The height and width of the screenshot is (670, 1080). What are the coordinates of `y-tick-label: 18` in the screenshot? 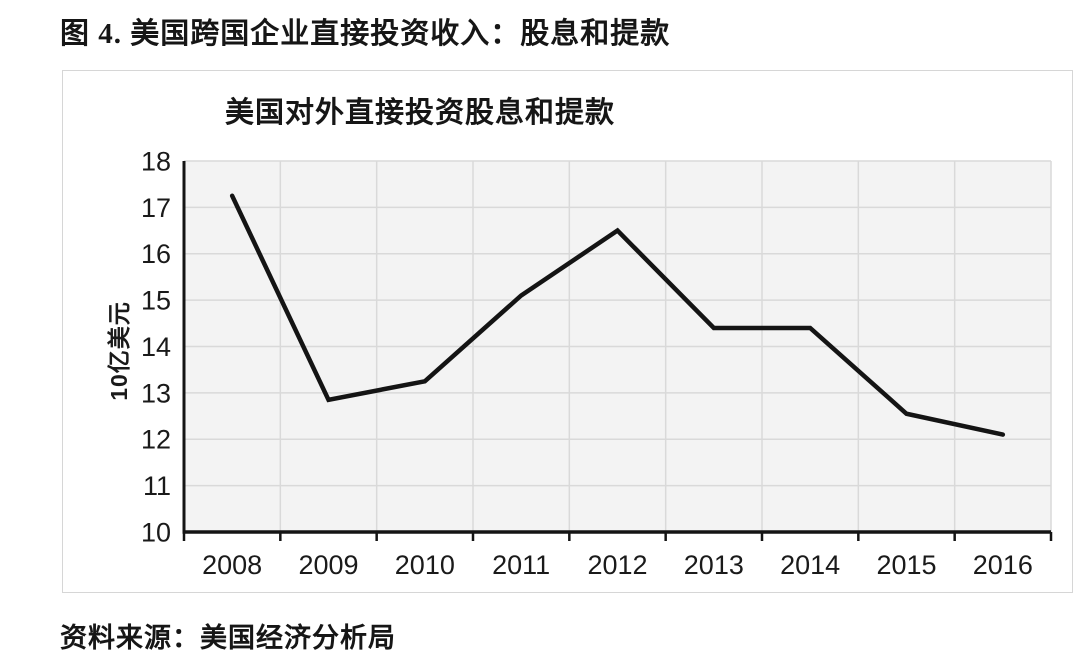 It's located at (156, 161).